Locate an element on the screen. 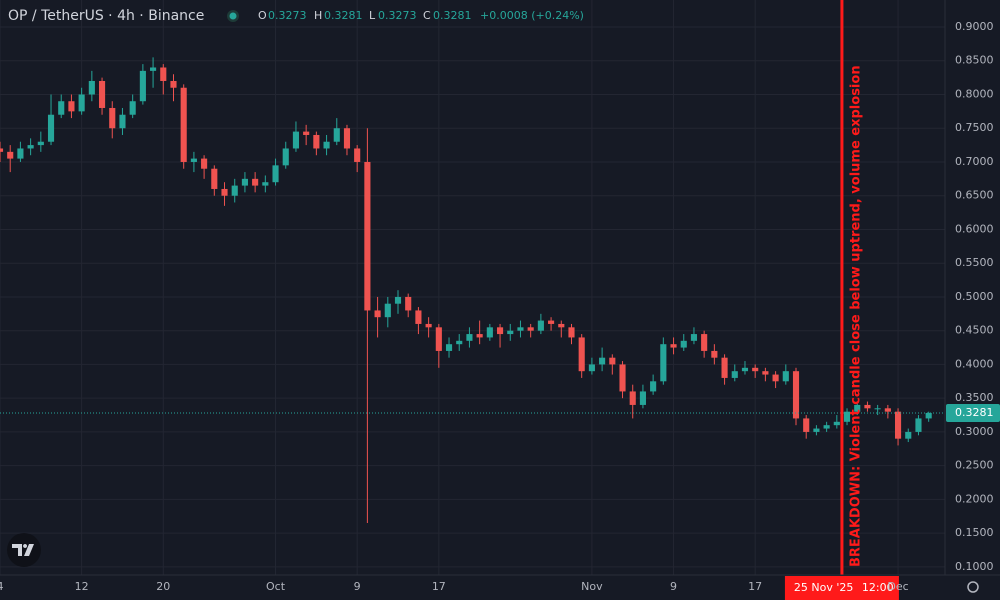 This screenshot has height=600, width=1000. gear is located at coordinates (973, 587).